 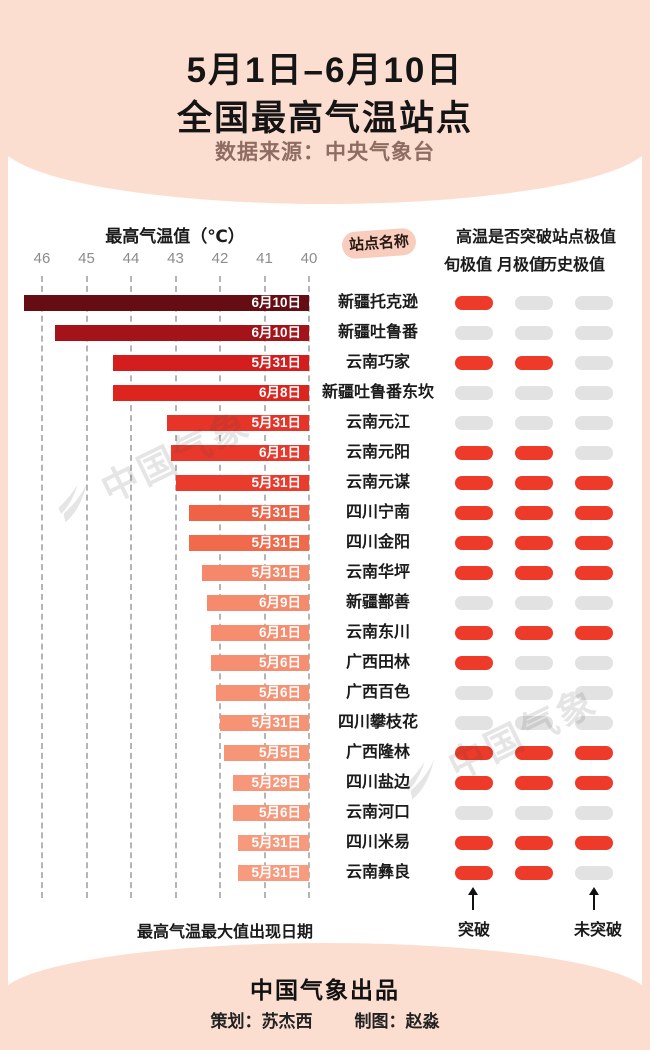 What do you see at coordinates (220, 258) in the screenshot?
I see `axis-tick-42: 42` at bounding box center [220, 258].